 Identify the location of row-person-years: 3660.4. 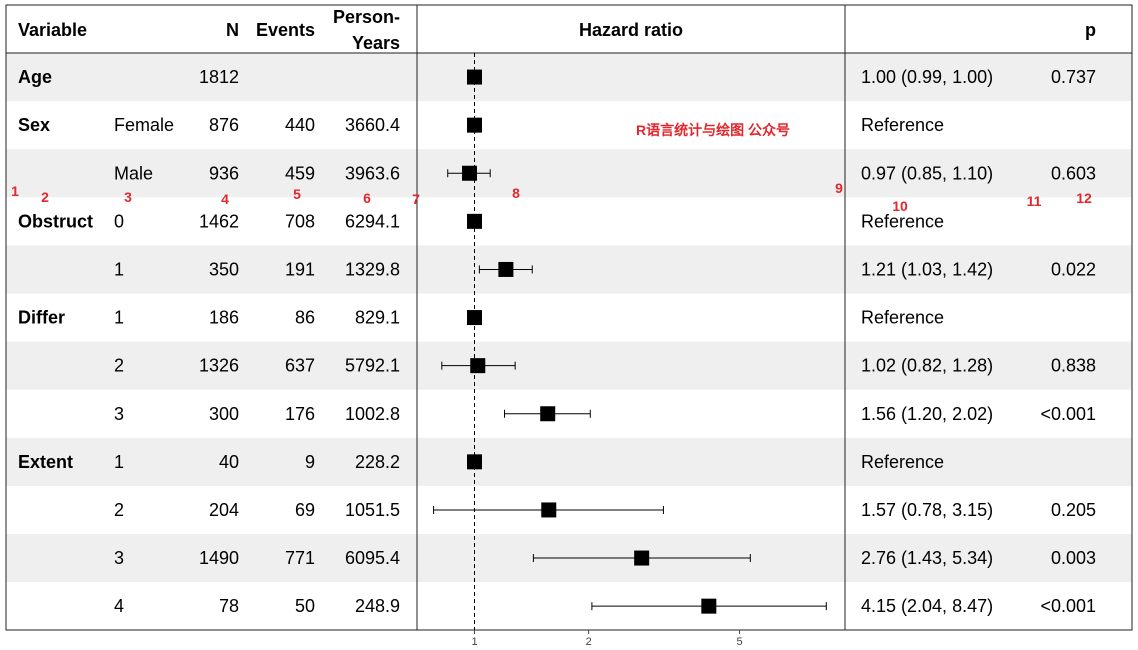
(372, 125).